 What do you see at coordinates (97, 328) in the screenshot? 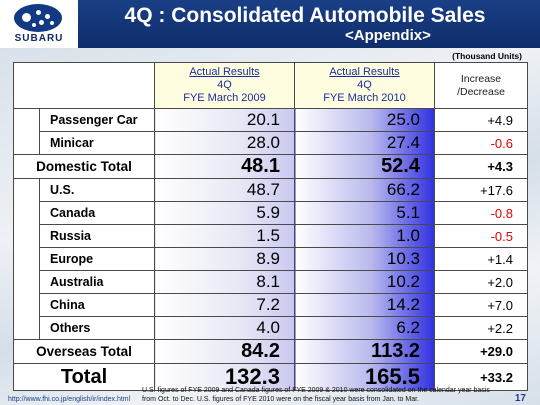
I see `row-label: Others` at bounding box center [97, 328].